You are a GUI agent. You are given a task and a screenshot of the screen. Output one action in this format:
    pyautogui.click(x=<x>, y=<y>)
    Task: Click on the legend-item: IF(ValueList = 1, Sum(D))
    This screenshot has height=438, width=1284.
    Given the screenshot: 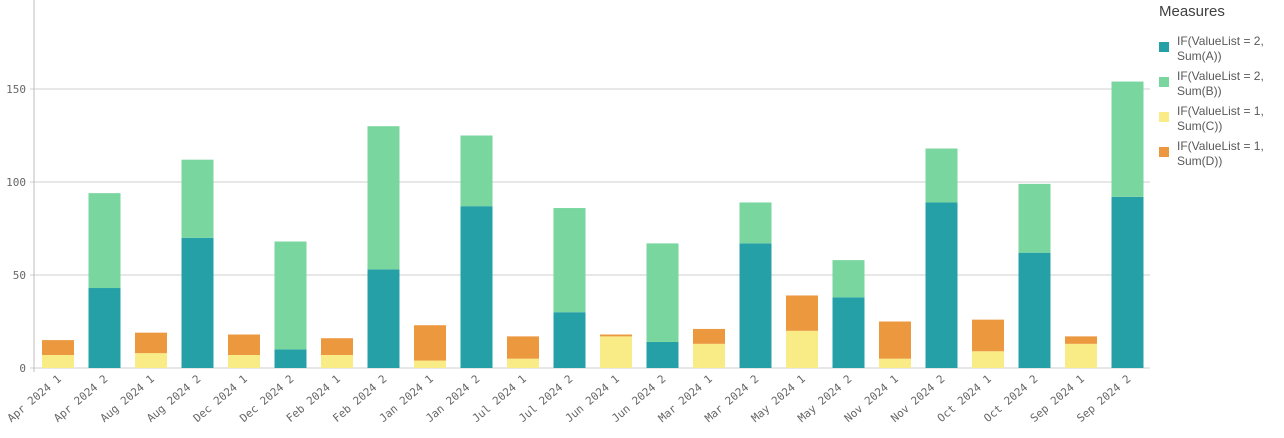 What is the action you would take?
    pyautogui.click(x=1221, y=154)
    